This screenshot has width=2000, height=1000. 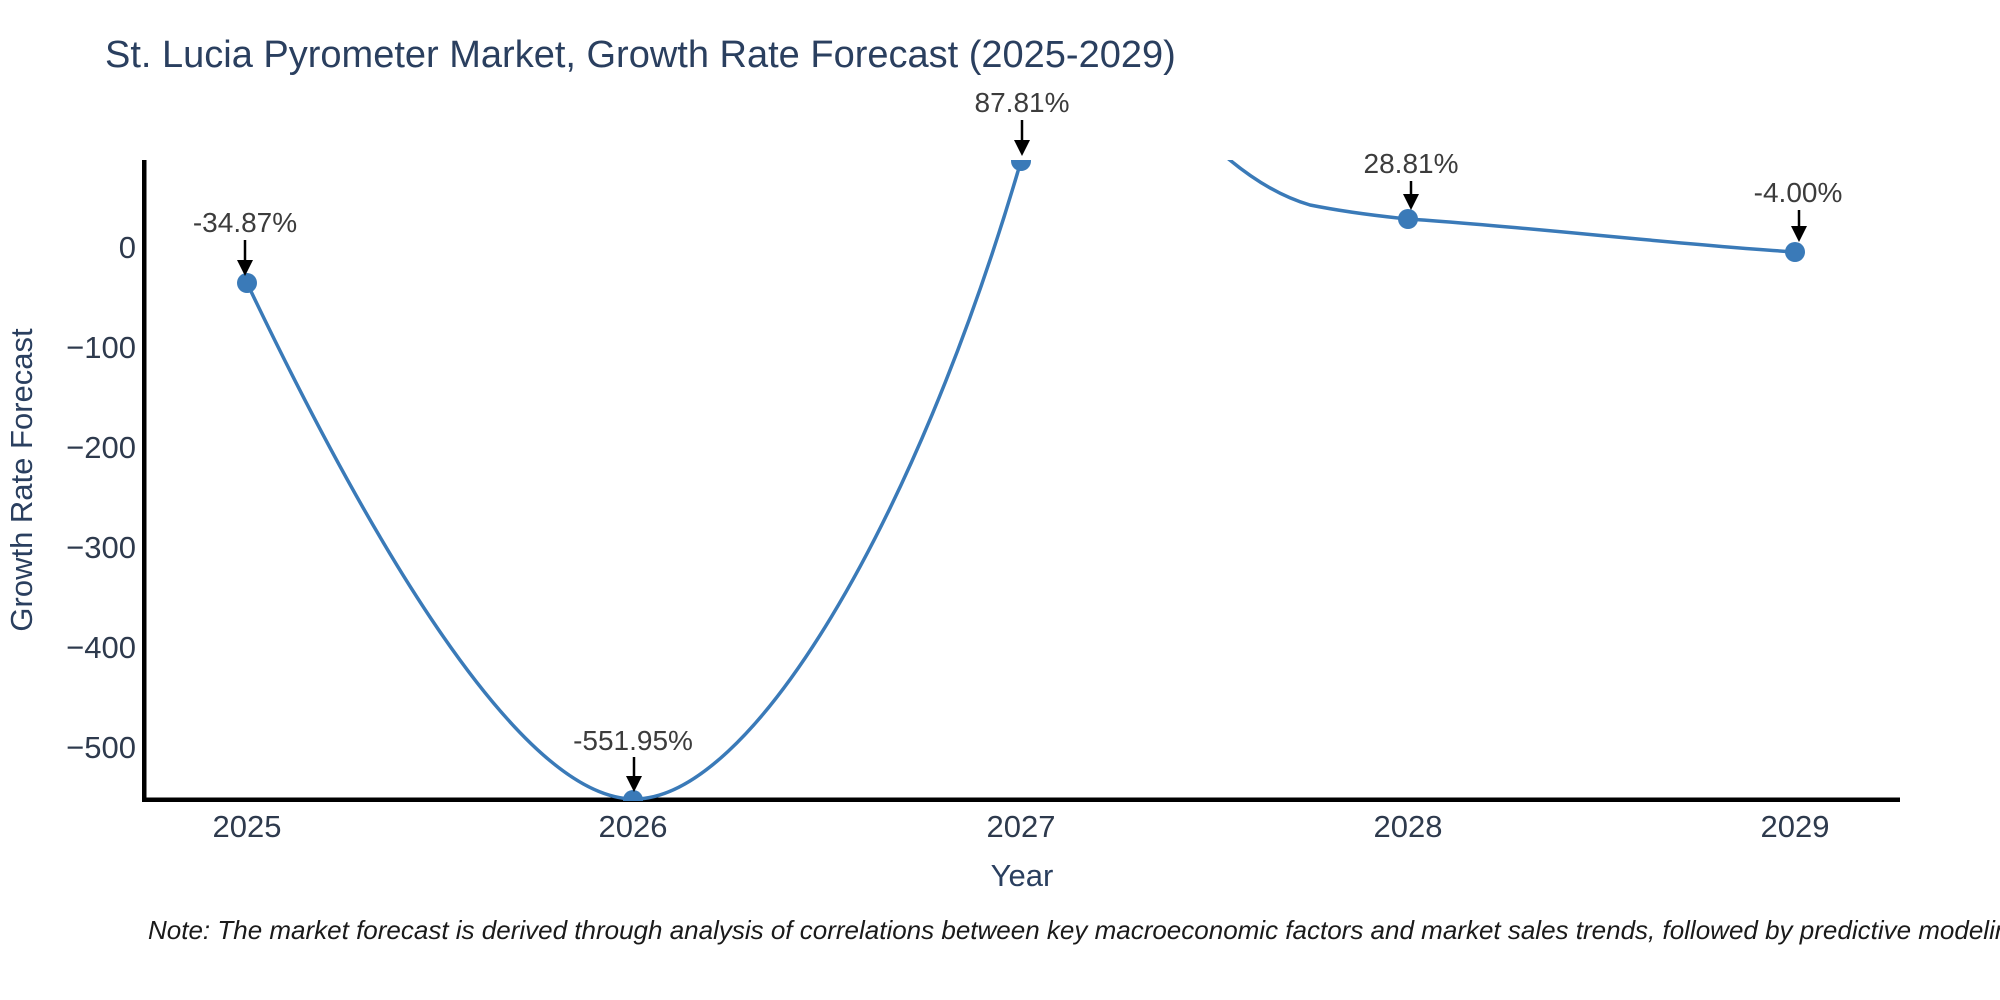 I want to click on x-tick: 2028, so click(x=1408, y=826).